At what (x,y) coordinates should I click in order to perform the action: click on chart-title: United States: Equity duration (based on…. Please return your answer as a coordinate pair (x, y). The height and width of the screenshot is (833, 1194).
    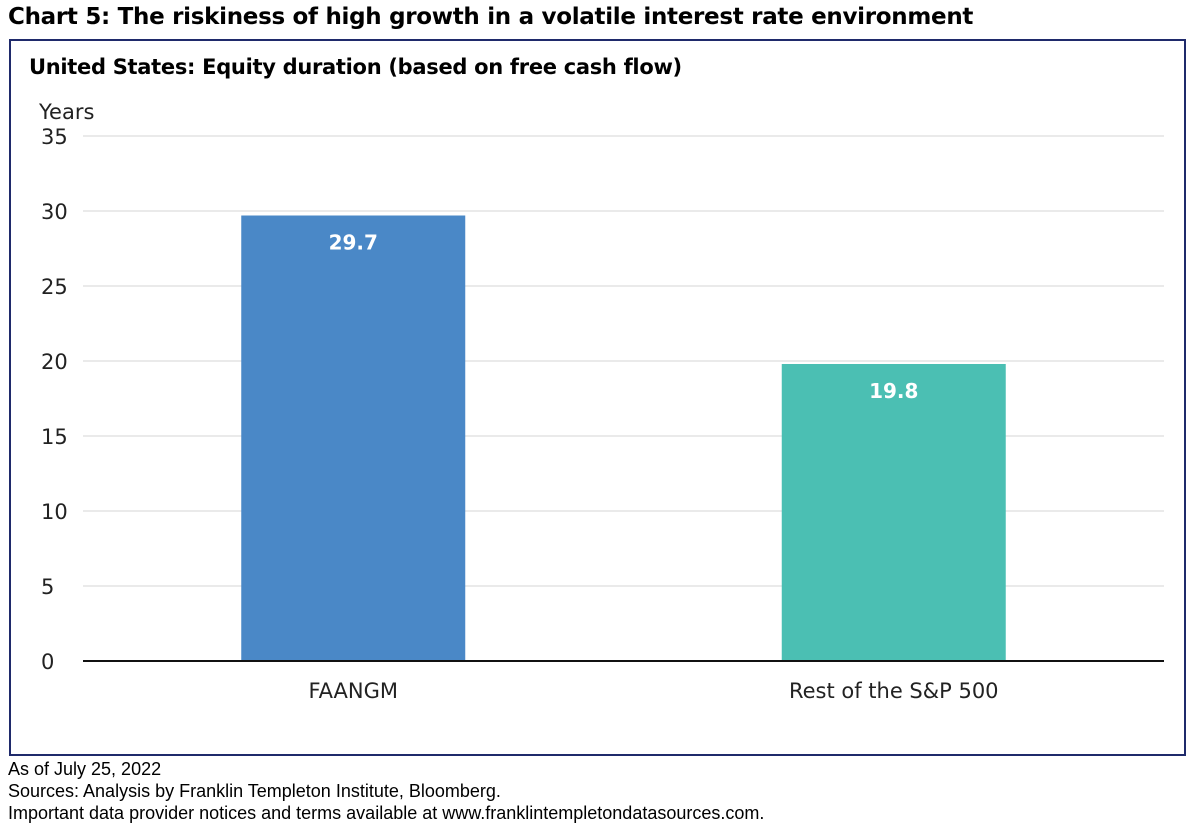
    Looking at the image, I should click on (355, 67).